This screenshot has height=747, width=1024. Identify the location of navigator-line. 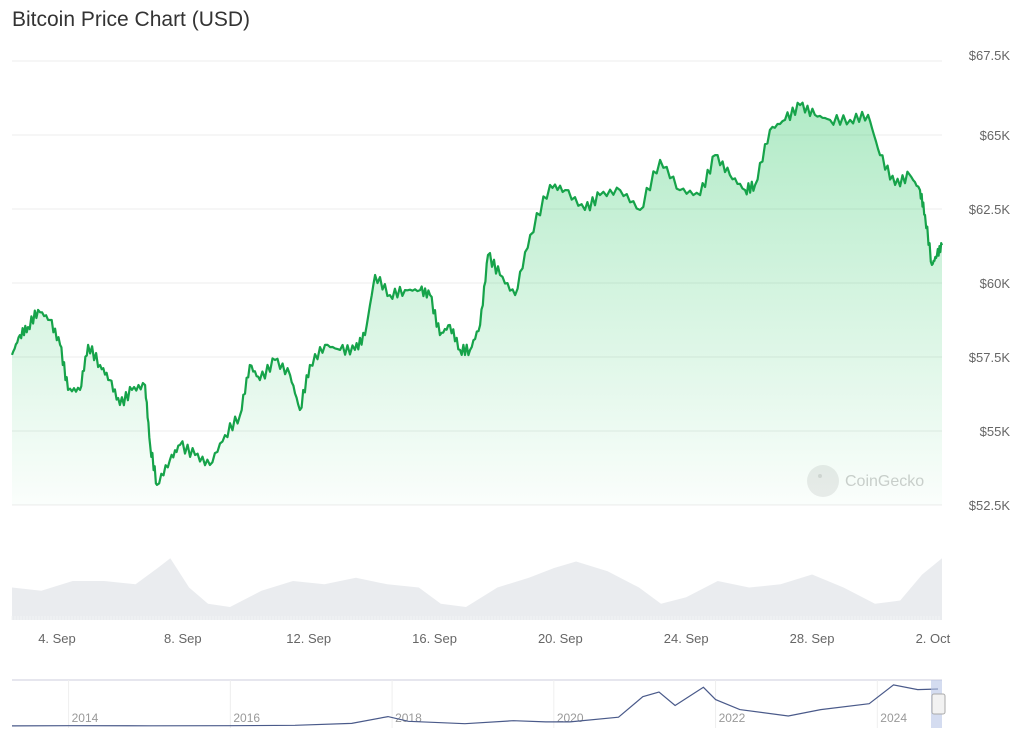
(475, 705).